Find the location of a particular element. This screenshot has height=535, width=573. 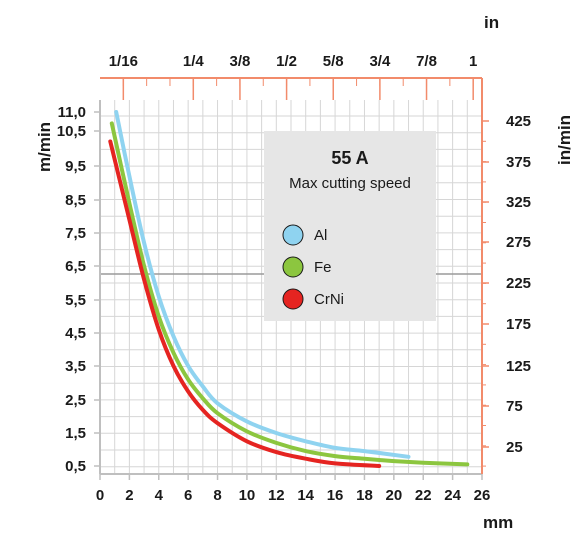

top-tick-label: 7/8 is located at coordinates (426, 61).